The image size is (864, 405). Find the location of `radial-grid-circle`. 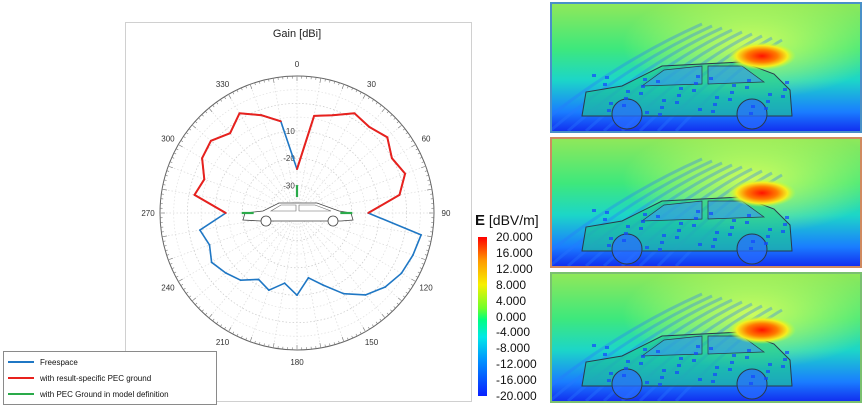

radial-grid-circle is located at coordinates (297, 213).